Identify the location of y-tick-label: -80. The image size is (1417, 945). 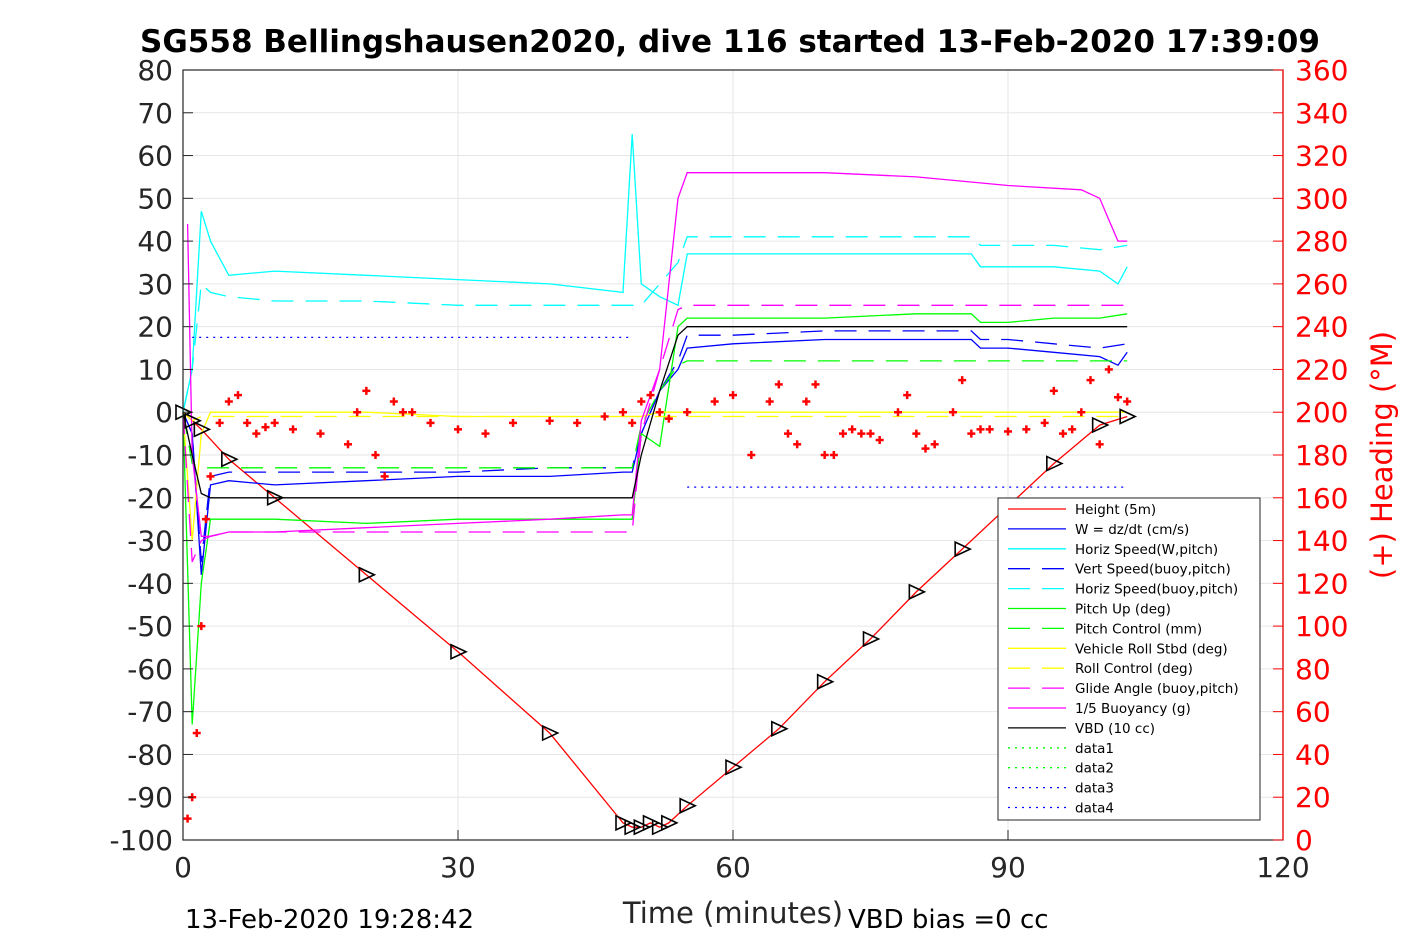
(150, 754).